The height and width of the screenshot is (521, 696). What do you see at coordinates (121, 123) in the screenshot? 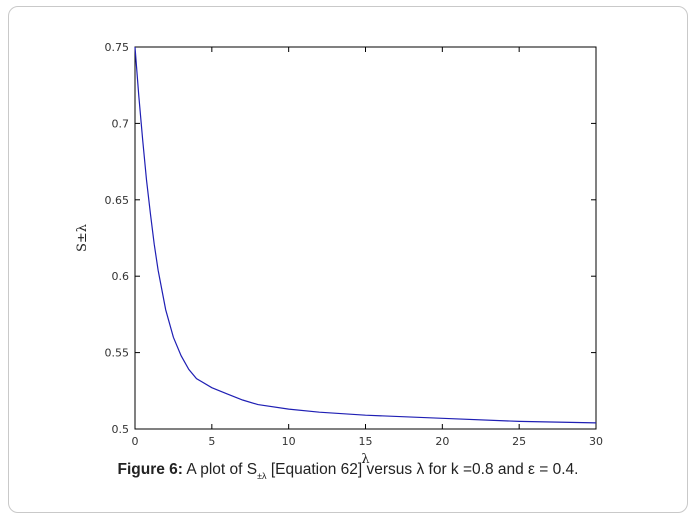
I see `y-tick-label: 0.7` at bounding box center [121, 123].